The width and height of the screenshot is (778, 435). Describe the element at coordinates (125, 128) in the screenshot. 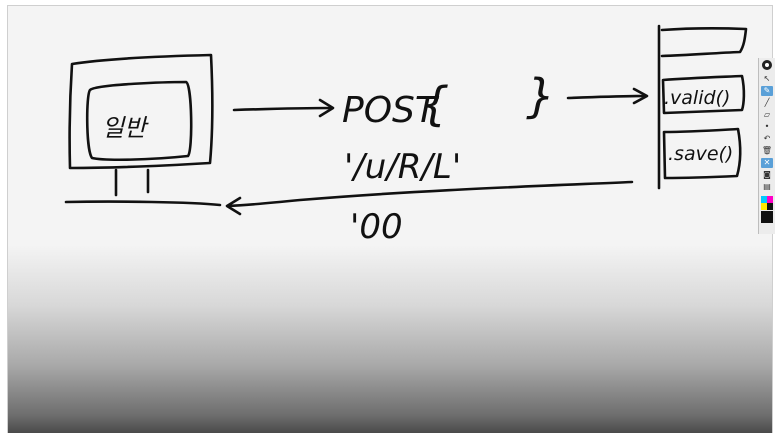

I see `screen-label: 일반` at that location.